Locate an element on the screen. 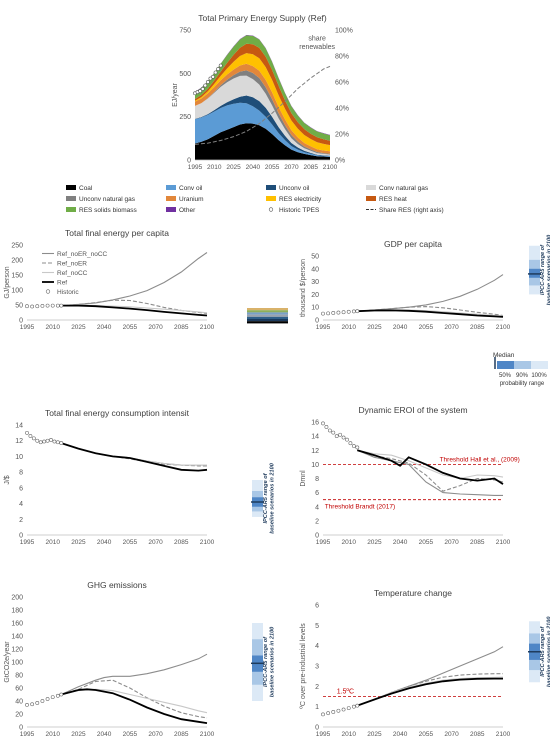 The image size is (550, 753). y-tick-label: 16 is located at coordinates (315, 423).